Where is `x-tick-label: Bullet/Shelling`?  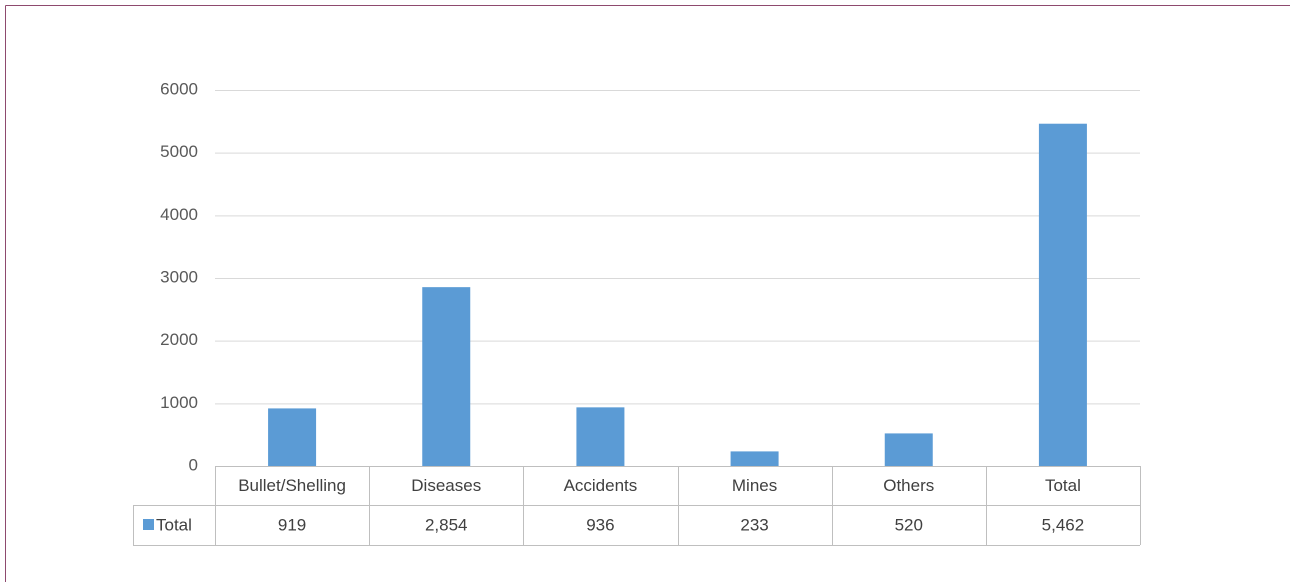 x-tick-label: Bullet/Shelling is located at coordinates (292, 485).